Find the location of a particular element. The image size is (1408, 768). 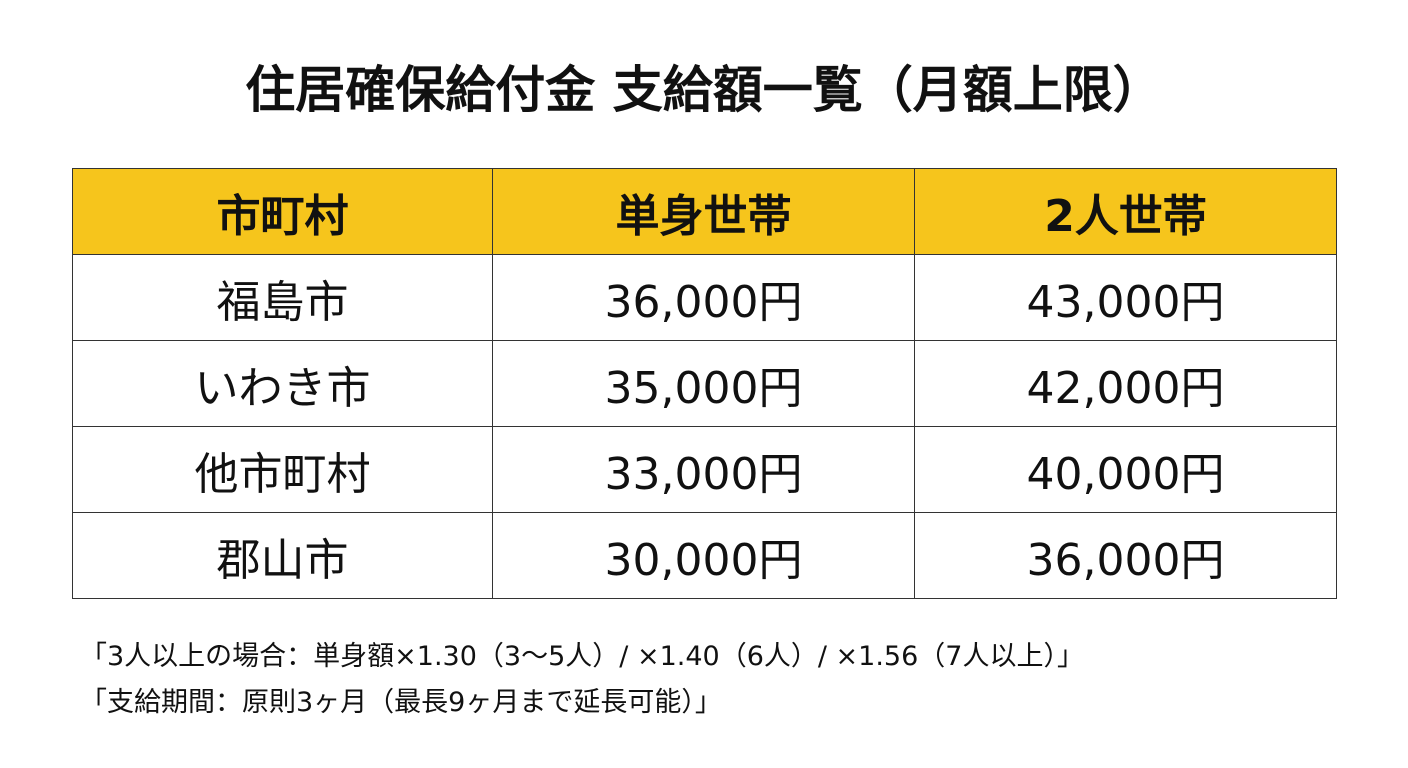

table-cell: 42,000円 is located at coordinates (1125, 383).